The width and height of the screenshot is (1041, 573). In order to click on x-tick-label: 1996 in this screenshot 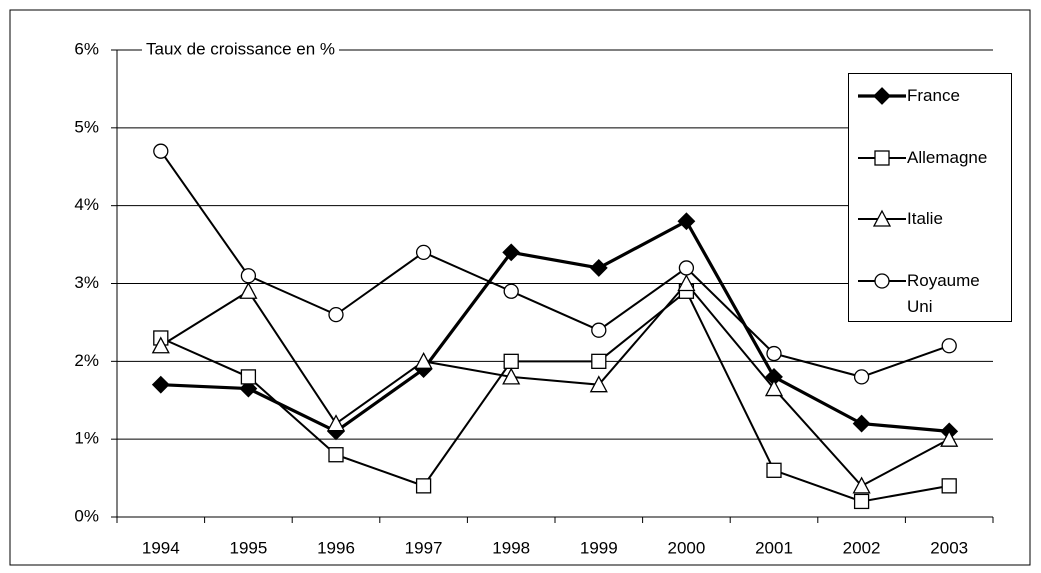, I will do `click(336, 547)`.